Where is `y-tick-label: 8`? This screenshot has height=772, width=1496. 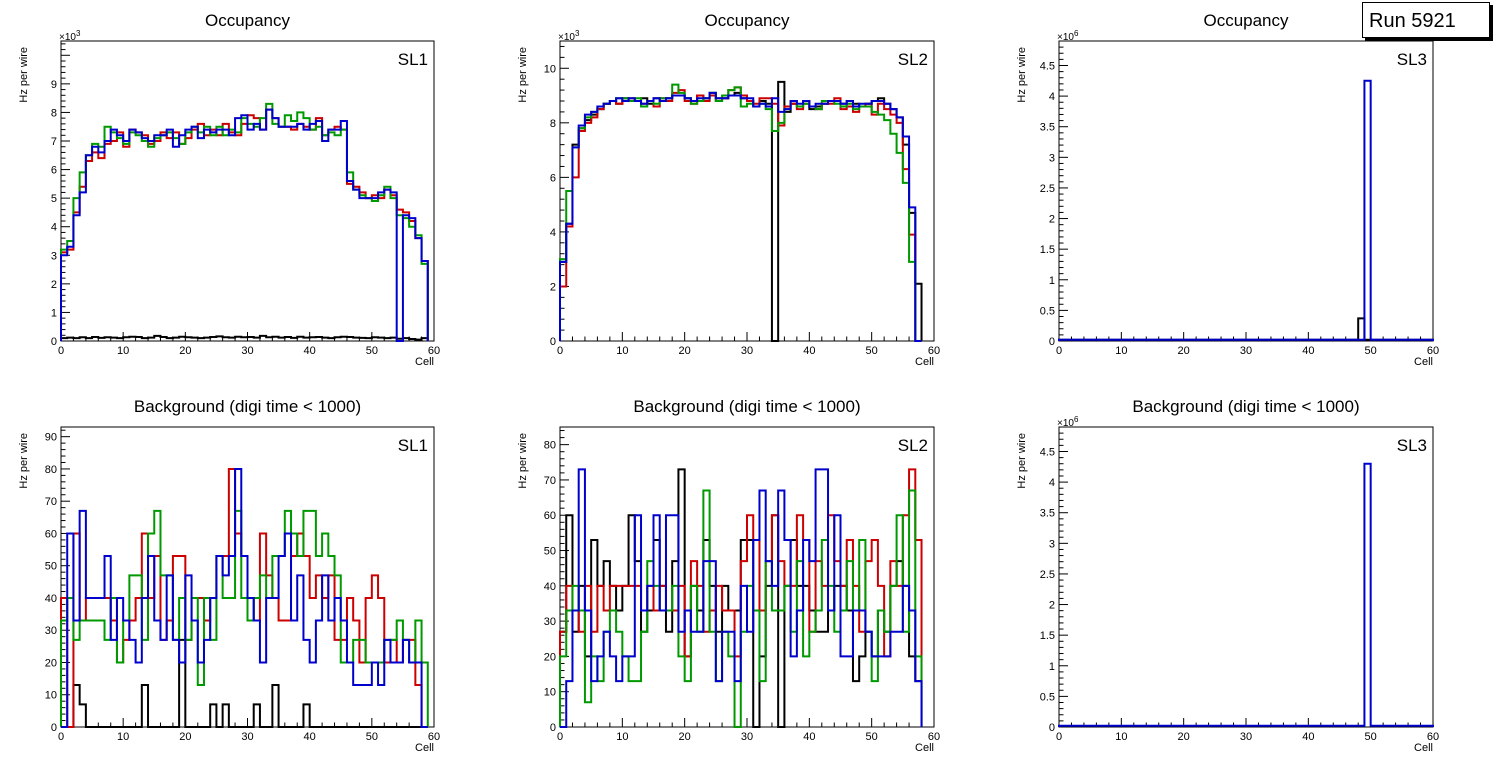 y-tick-label: 8 is located at coordinates (54, 113).